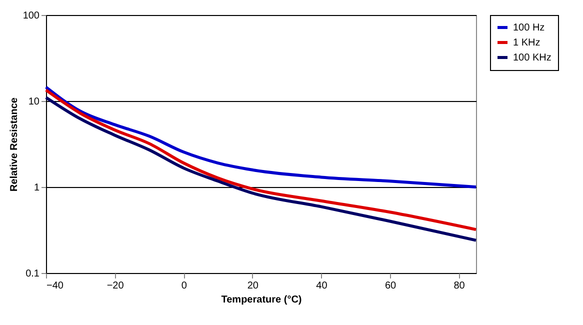 The width and height of the screenshot is (583, 325). I want to click on x-axis-title: Temperature (°C), so click(261, 300).